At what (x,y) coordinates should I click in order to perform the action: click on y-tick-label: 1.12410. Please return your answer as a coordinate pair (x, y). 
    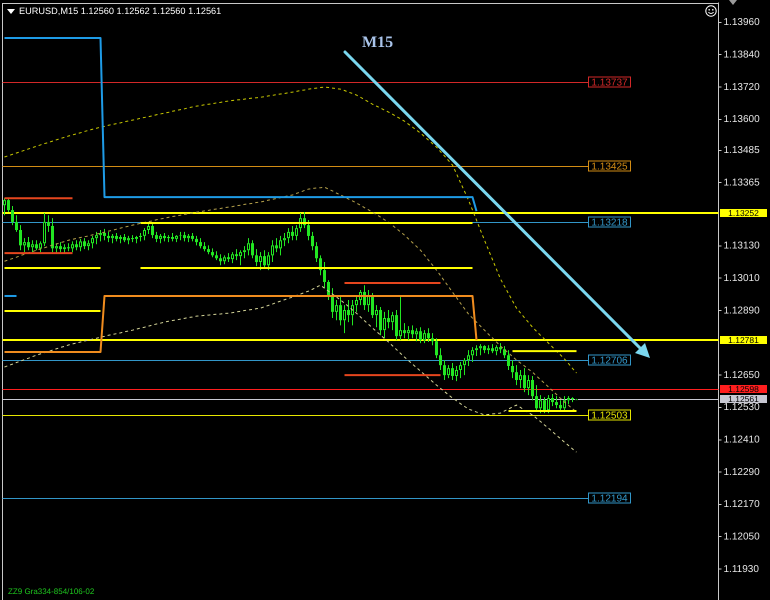
    Looking at the image, I should click on (742, 440).